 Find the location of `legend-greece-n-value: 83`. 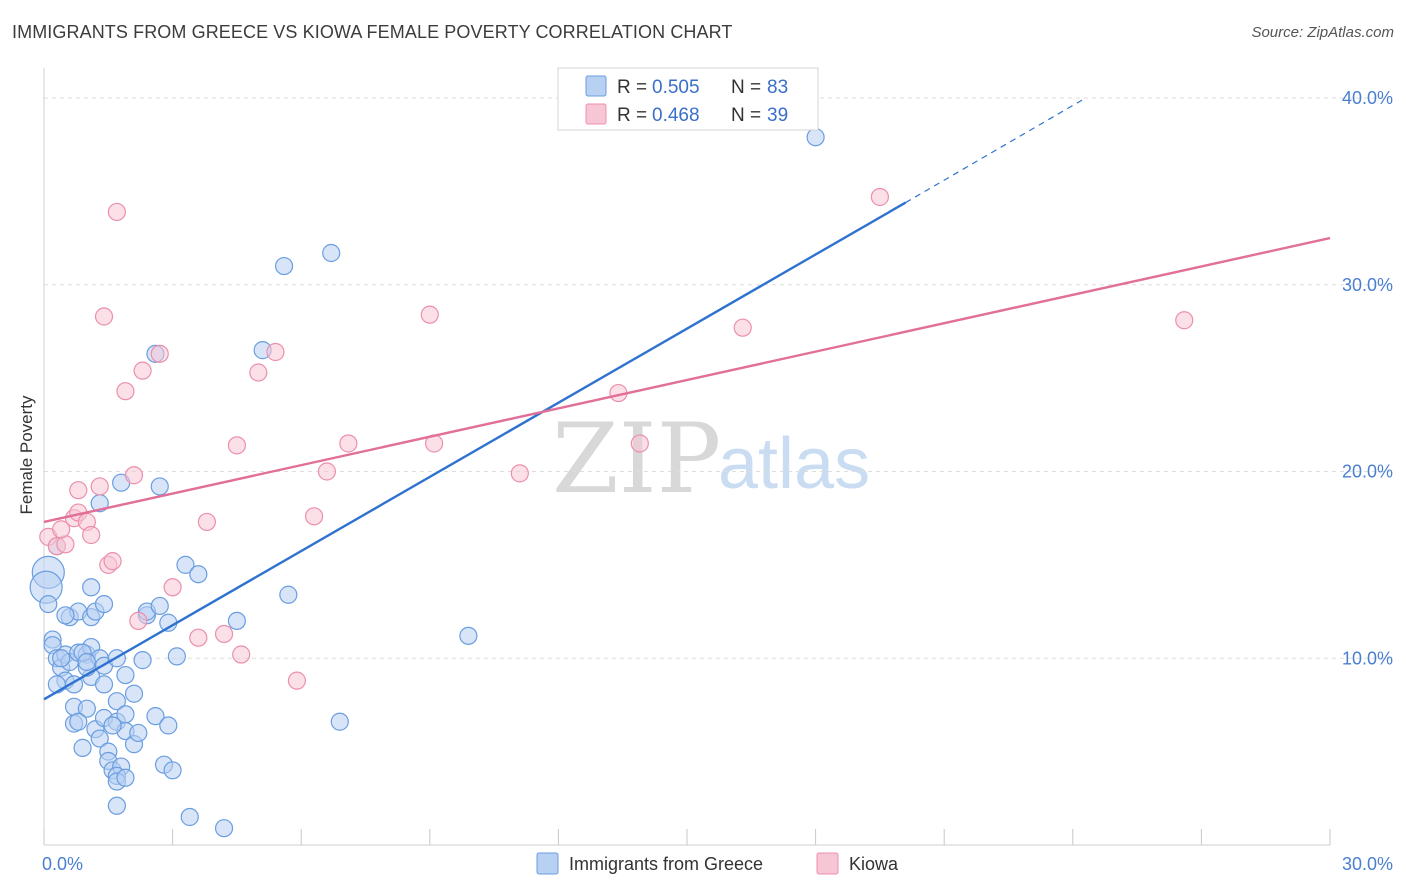

legend-greece-n-value: 83 is located at coordinates (777, 87).